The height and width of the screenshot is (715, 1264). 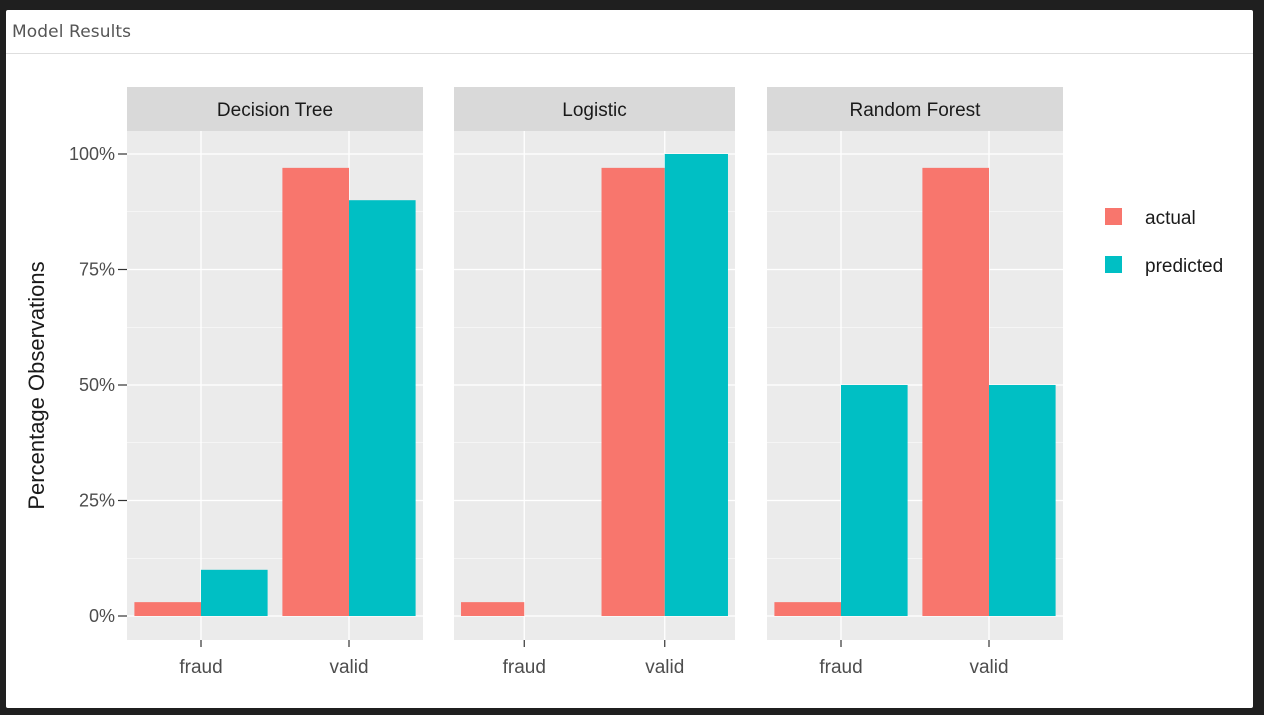 I want to click on y-tick-label: 100%, so click(x=92, y=154).